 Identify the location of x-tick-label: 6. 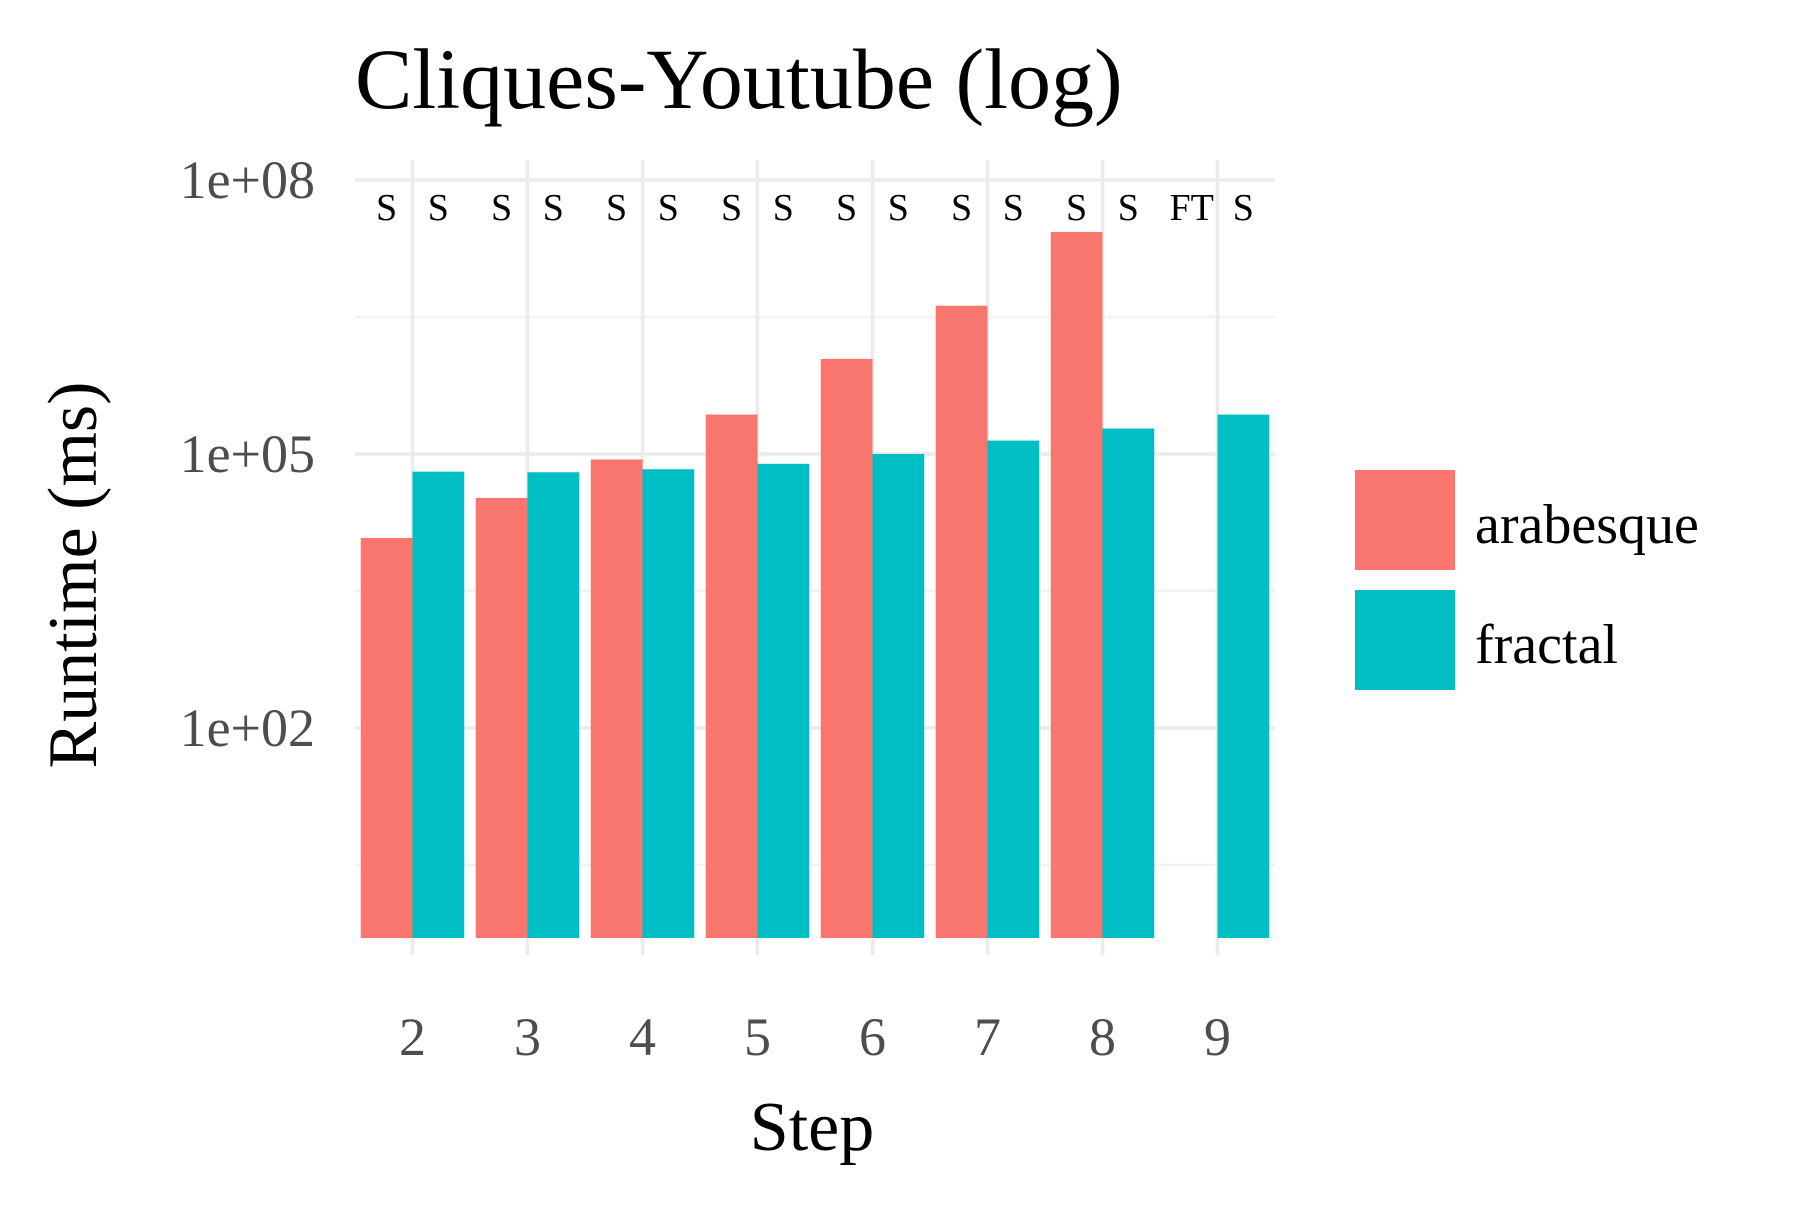
(872, 1037).